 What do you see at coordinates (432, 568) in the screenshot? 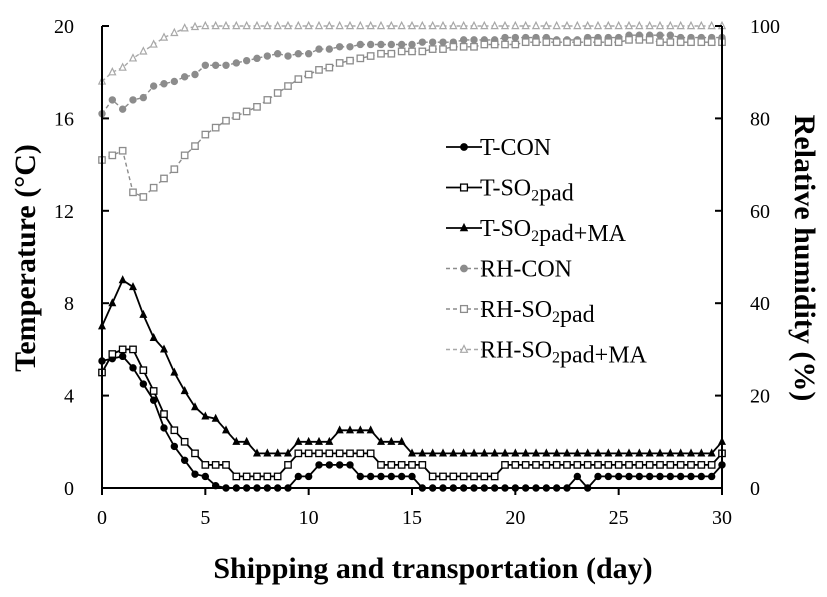
I see `x-axis-title: Shipping and transportation (day)` at bounding box center [432, 568].